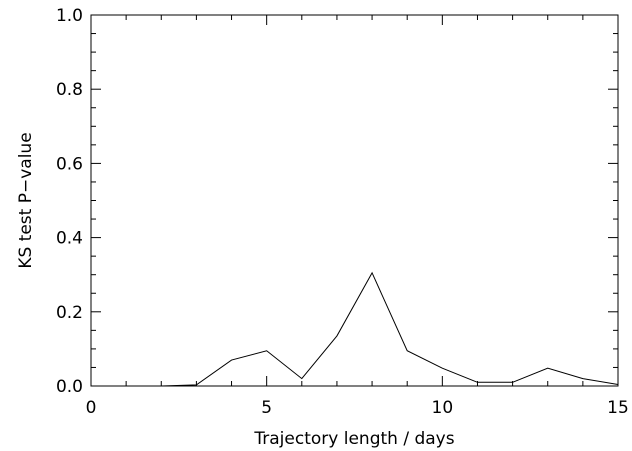 Image resolution: width=632 pixels, height=451 pixels. I want to click on y-tick-label: 0.0, so click(69, 387).